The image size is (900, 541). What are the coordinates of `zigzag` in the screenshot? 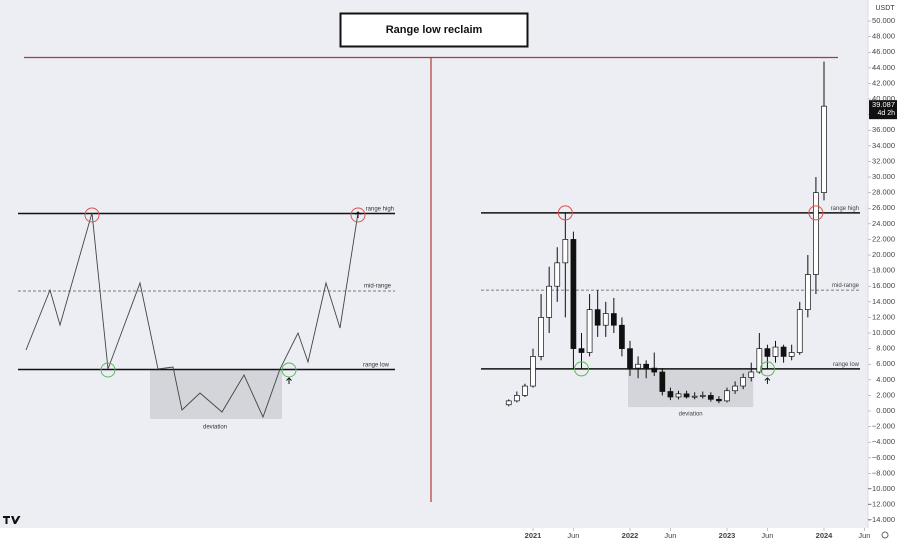 It's located at (192, 315).